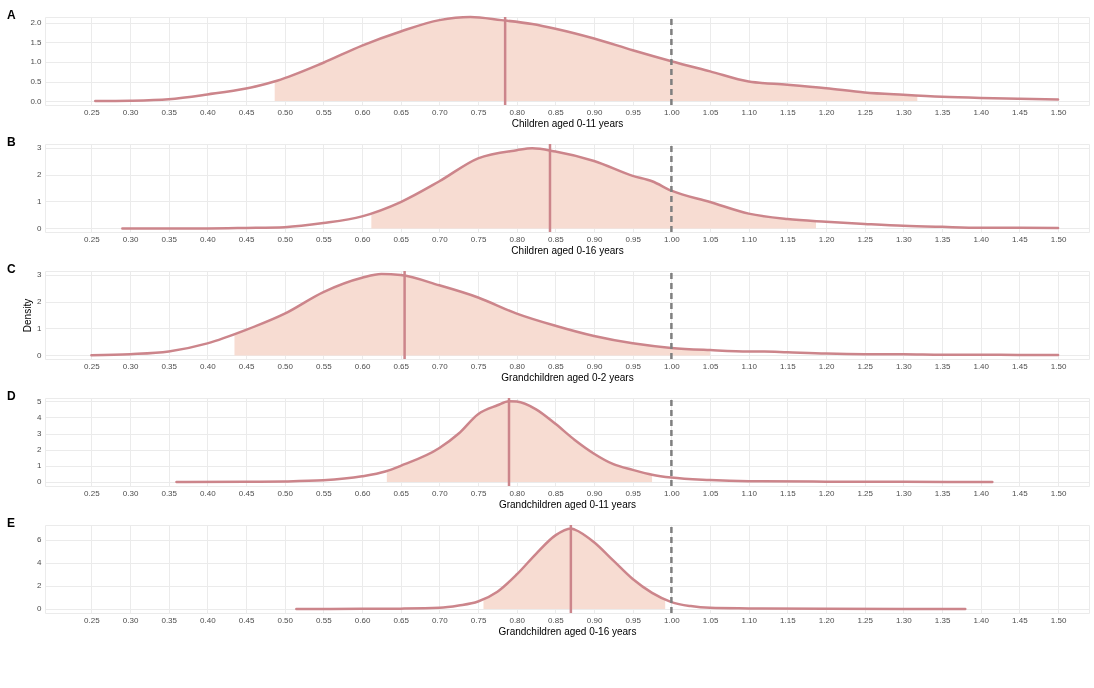 The height and width of the screenshot is (688, 1094). What do you see at coordinates (11, 141) in the screenshot?
I see `chart-title: B` at bounding box center [11, 141].